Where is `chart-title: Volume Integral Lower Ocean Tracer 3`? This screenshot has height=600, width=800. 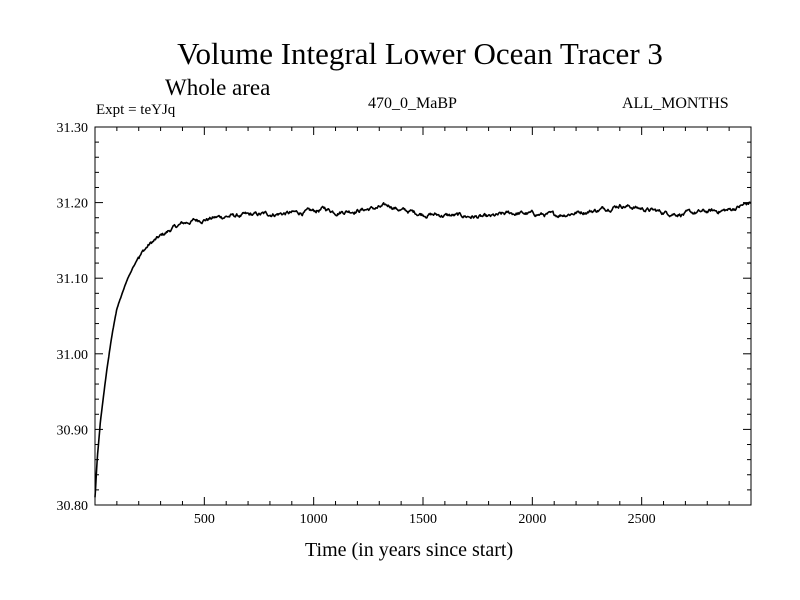 chart-title: Volume Integral Lower Ocean Tracer 3 is located at coordinates (420, 53).